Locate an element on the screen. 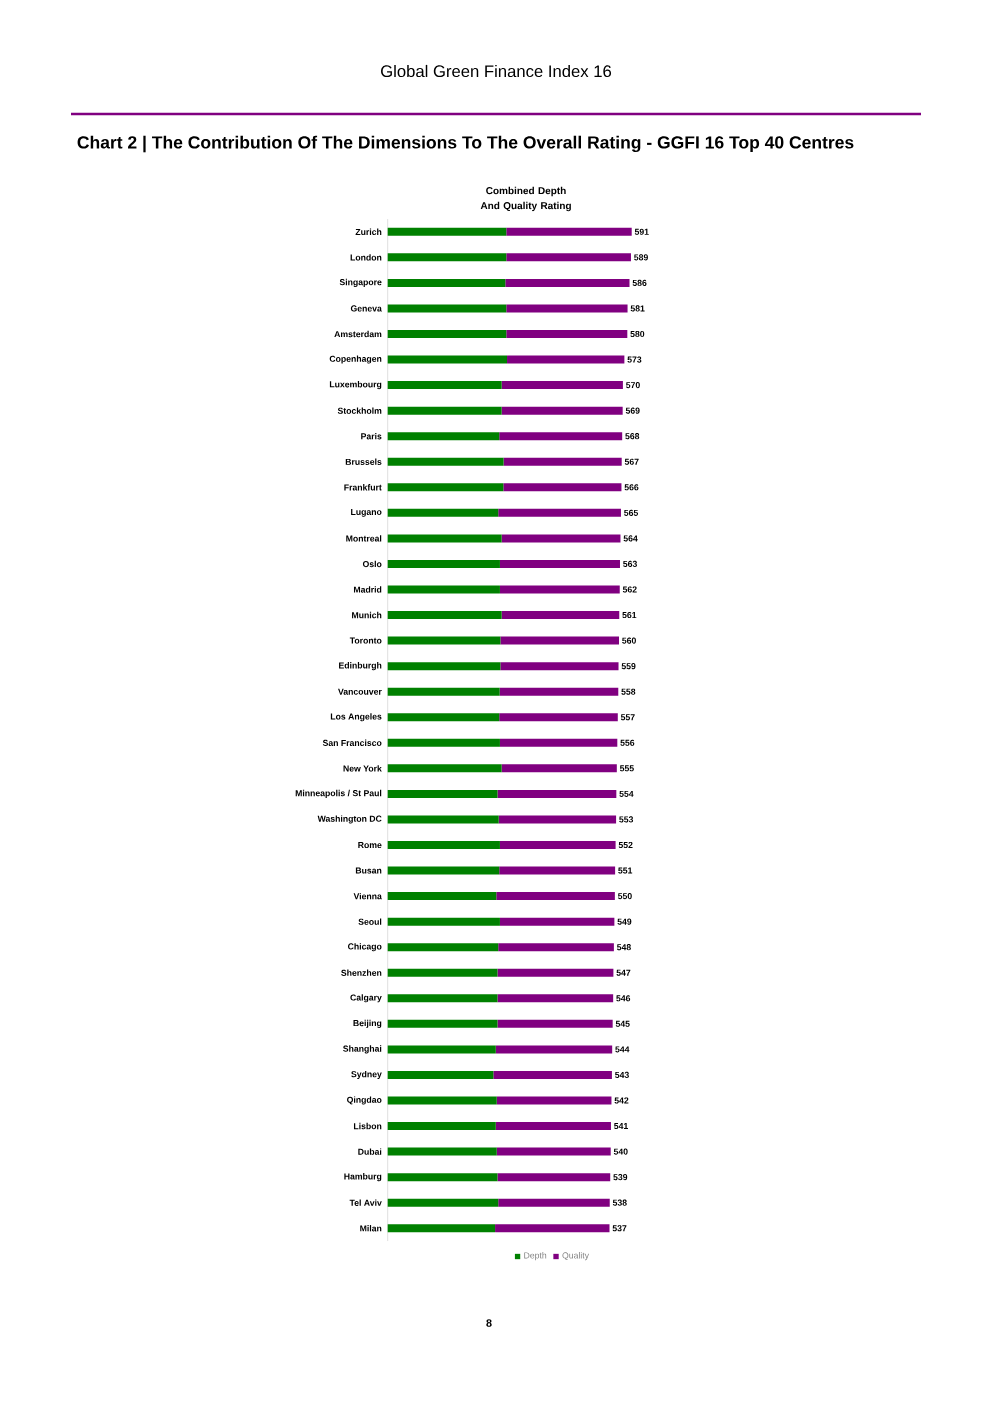 The width and height of the screenshot is (992, 1403). y-tick-label: Vienna is located at coordinates (367, 896).